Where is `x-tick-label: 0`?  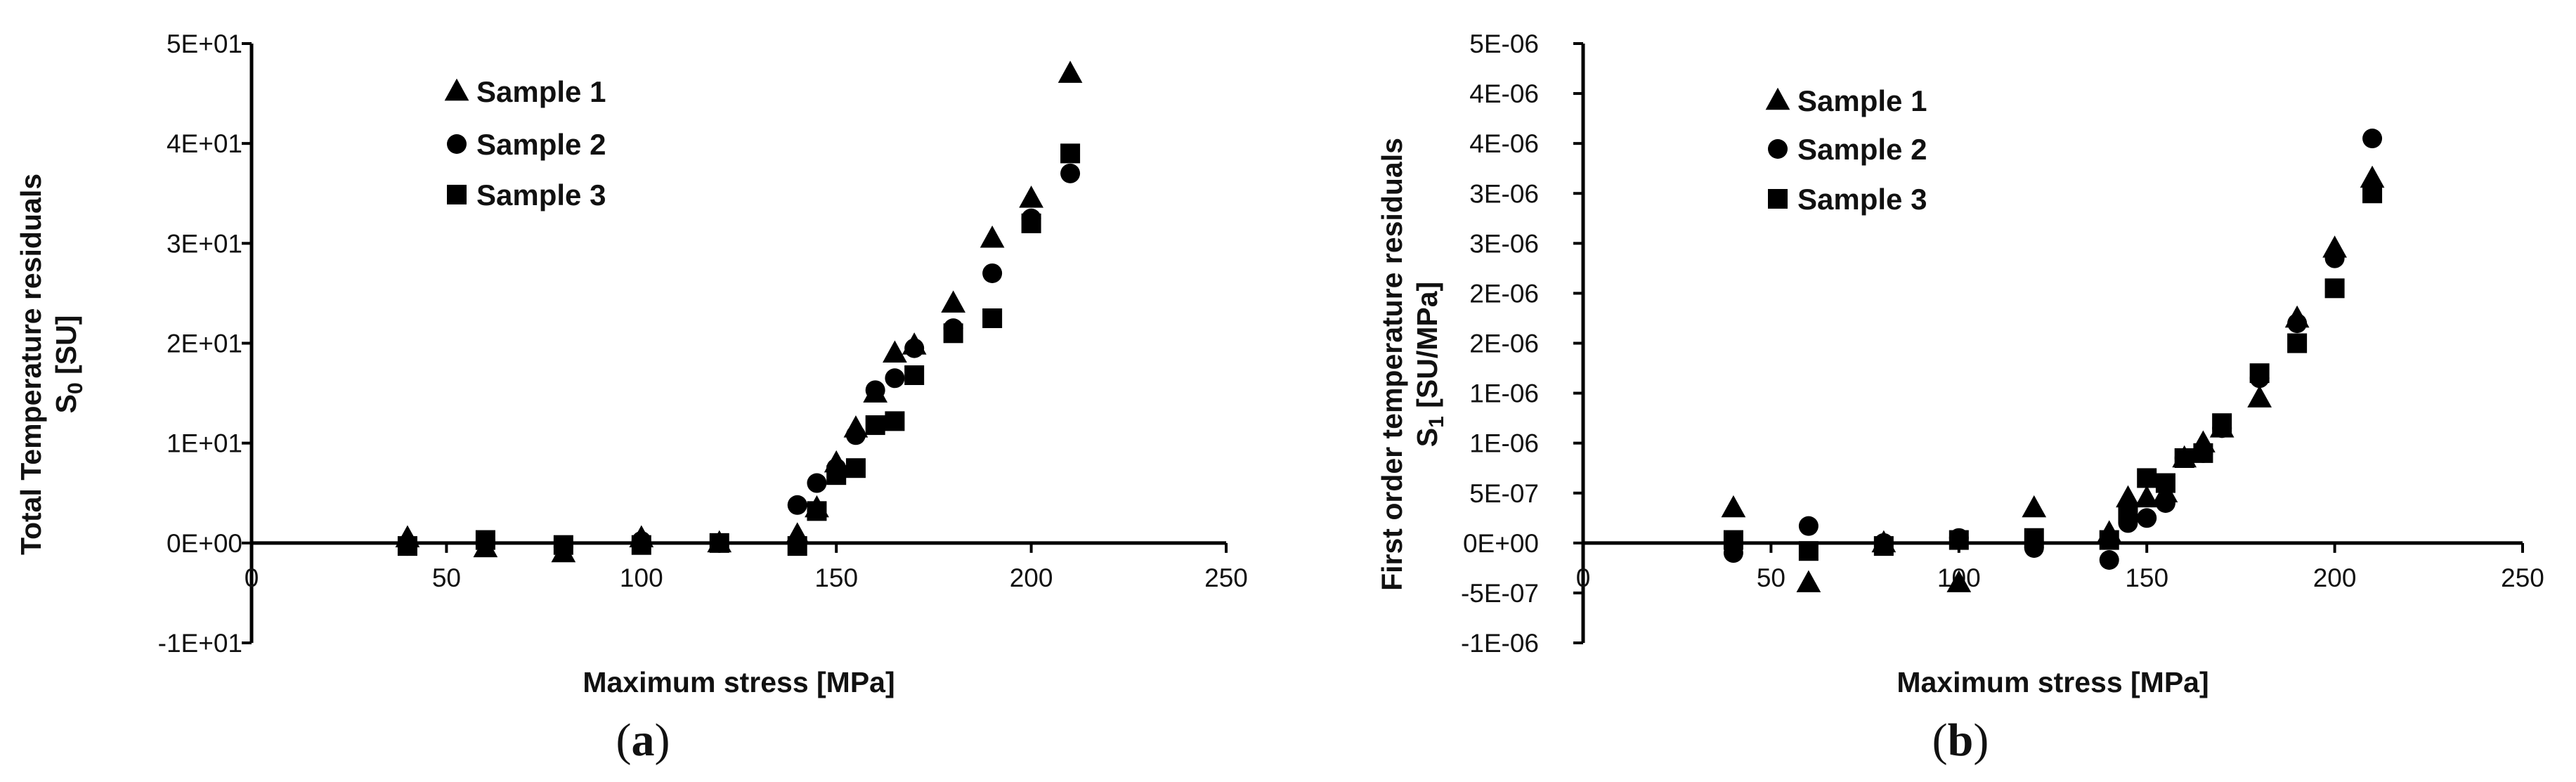
x-tick-label: 0 is located at coordinates (1583, 577).